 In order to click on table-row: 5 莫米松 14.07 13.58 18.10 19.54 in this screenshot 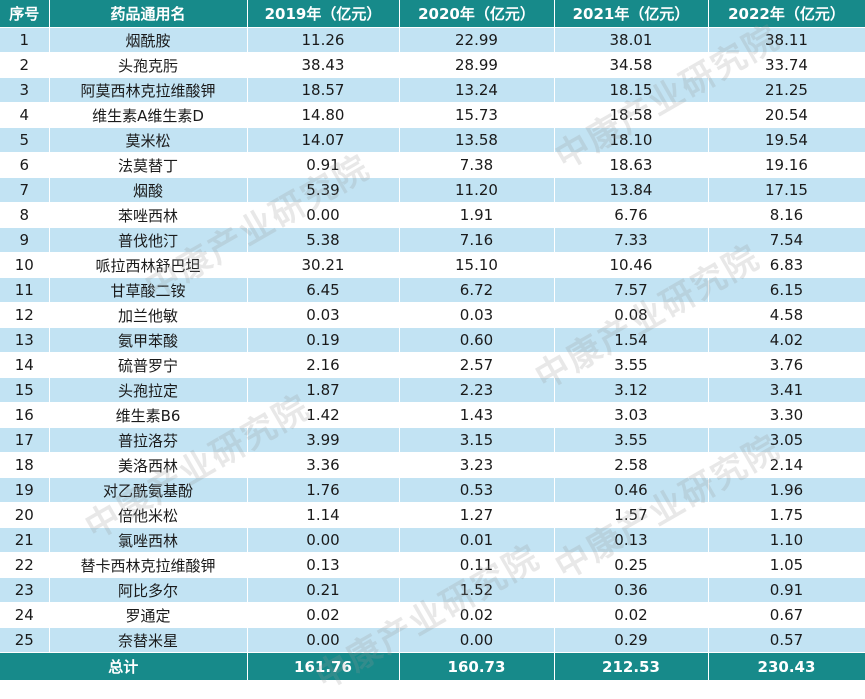, I will do `click(432, 140)`.